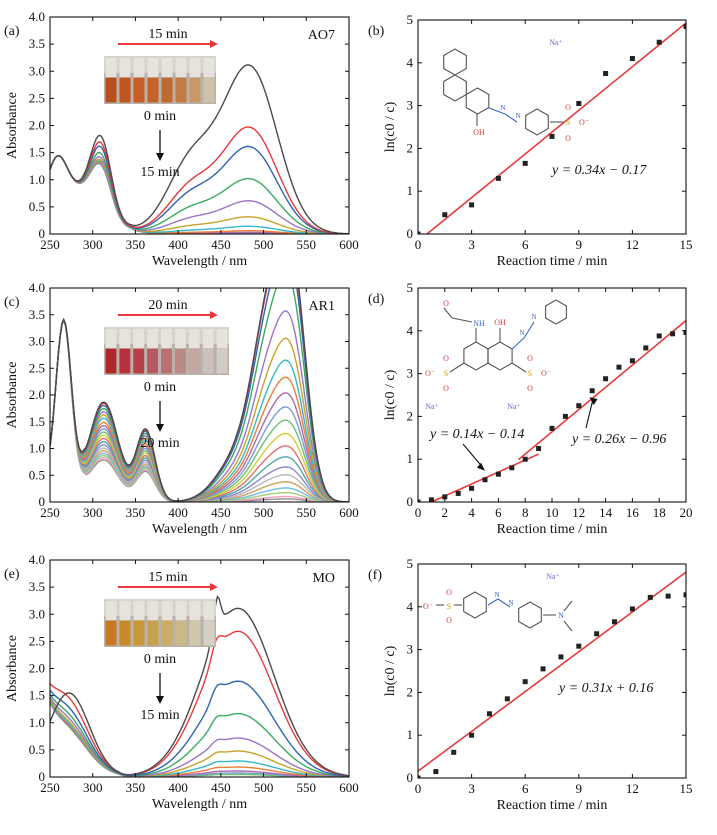  What do you see at coordinates (199, 261) in the screenshot?
I see `x-axis-label: Wavelength / nm` at bounding box center [199, 261].